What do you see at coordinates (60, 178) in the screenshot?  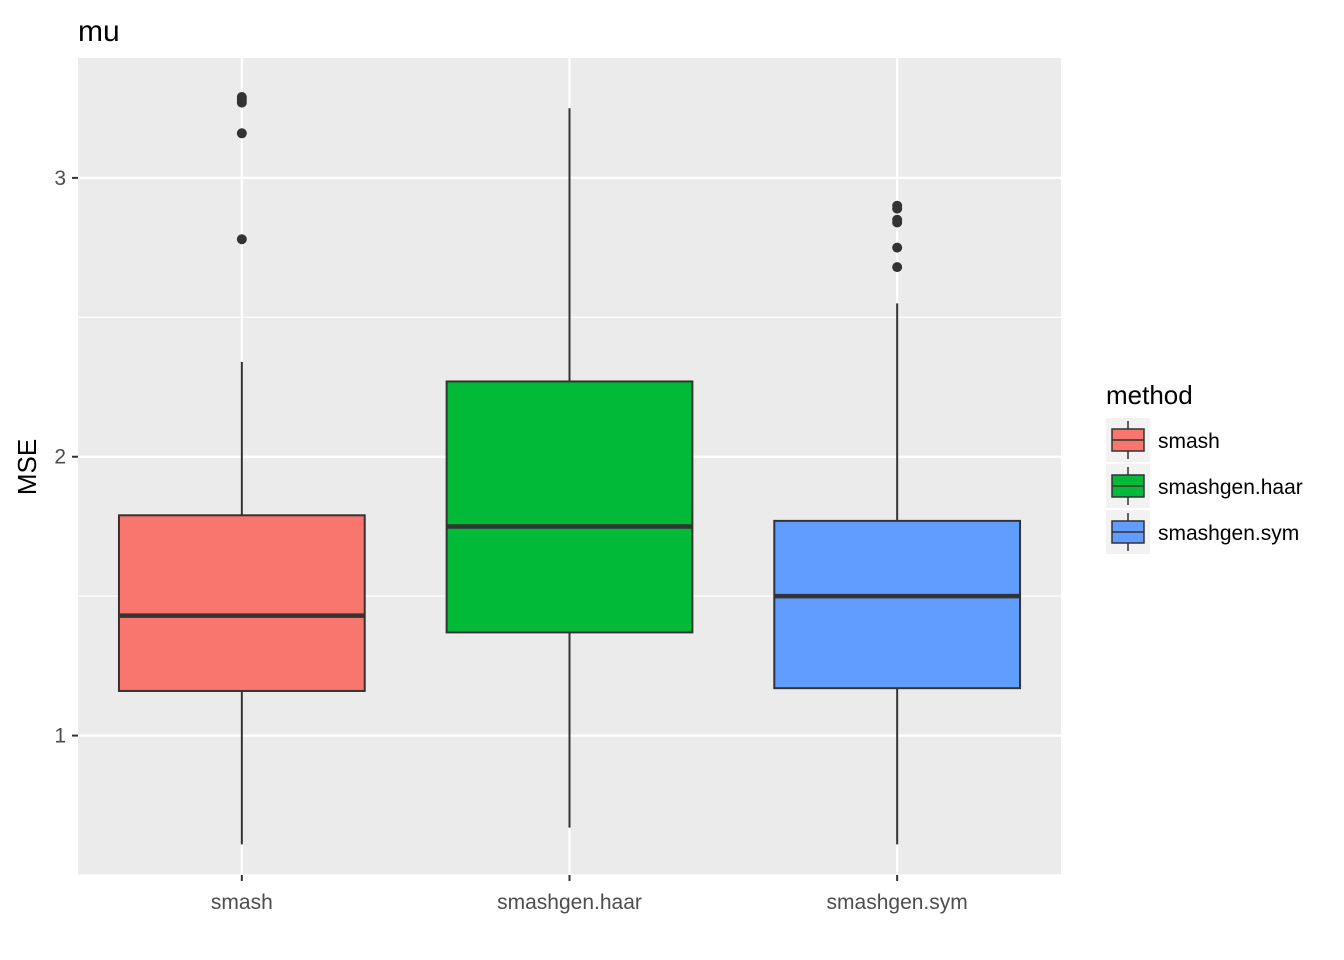 I see `y-tick-label-2: 3` at bounding box center [60, 178].